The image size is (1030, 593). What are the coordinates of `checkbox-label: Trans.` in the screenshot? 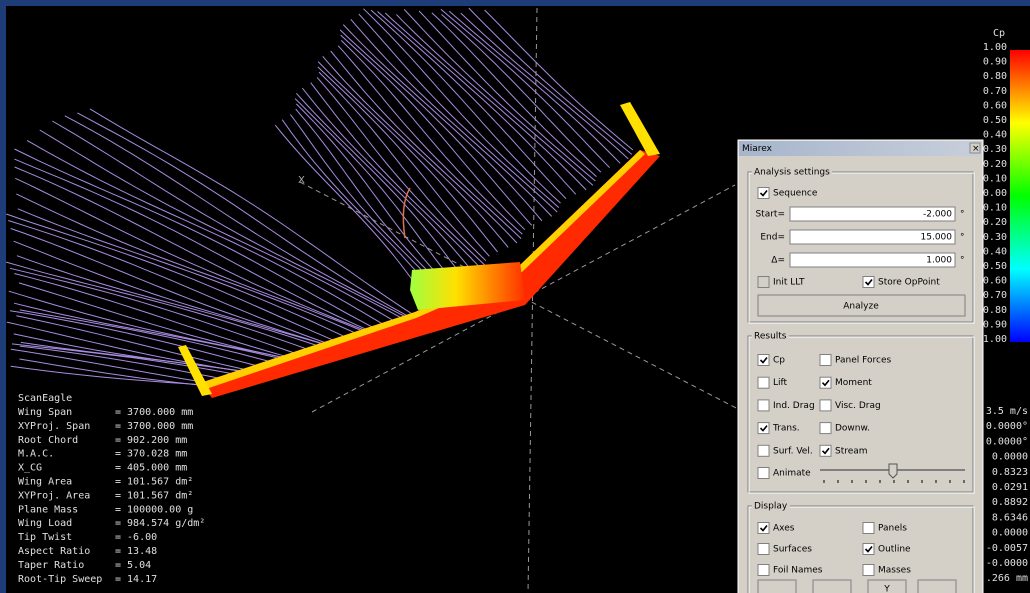 It's located at (786, 429).